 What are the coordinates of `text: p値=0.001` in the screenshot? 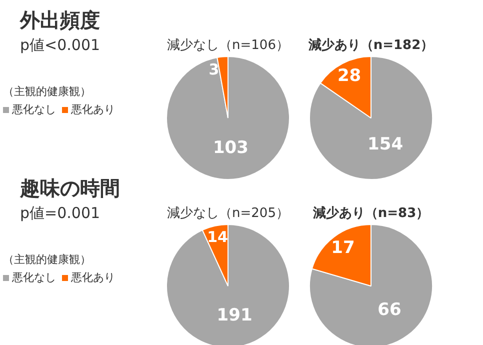 It's located at (61, 213).